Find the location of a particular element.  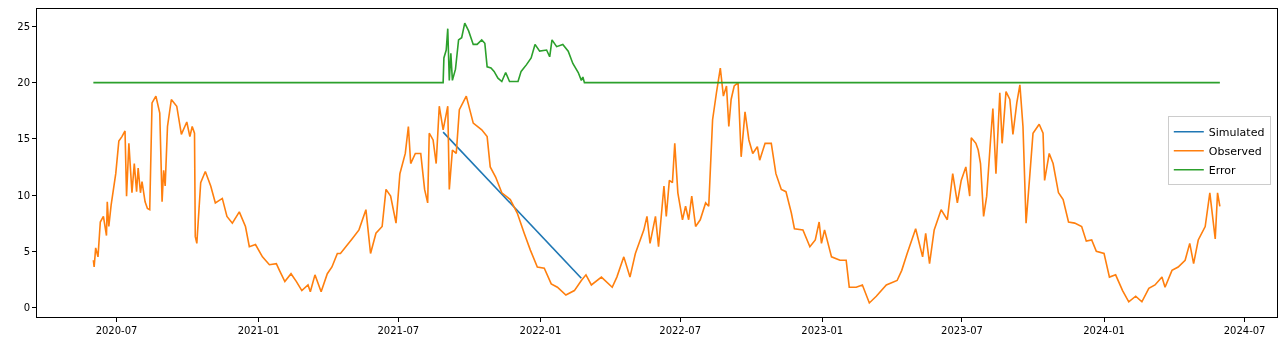

x-tick-label: 2021-01 is located at coordinates (258, 330).